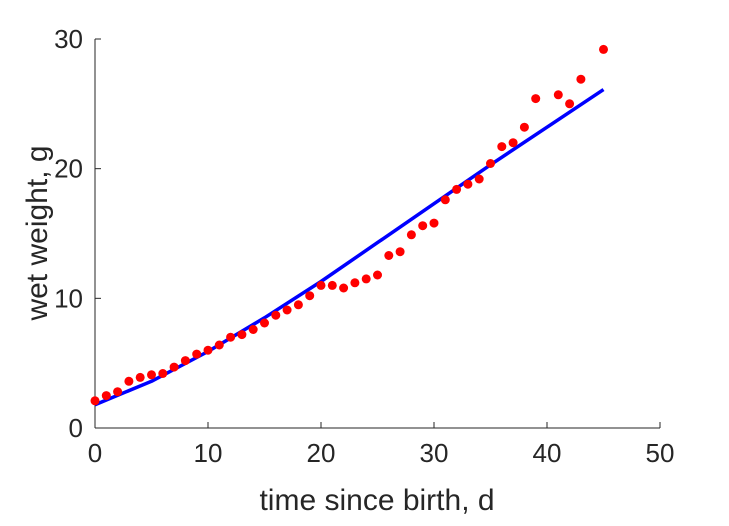  I want to click on y-tick-label: 0, so click(76, 428).